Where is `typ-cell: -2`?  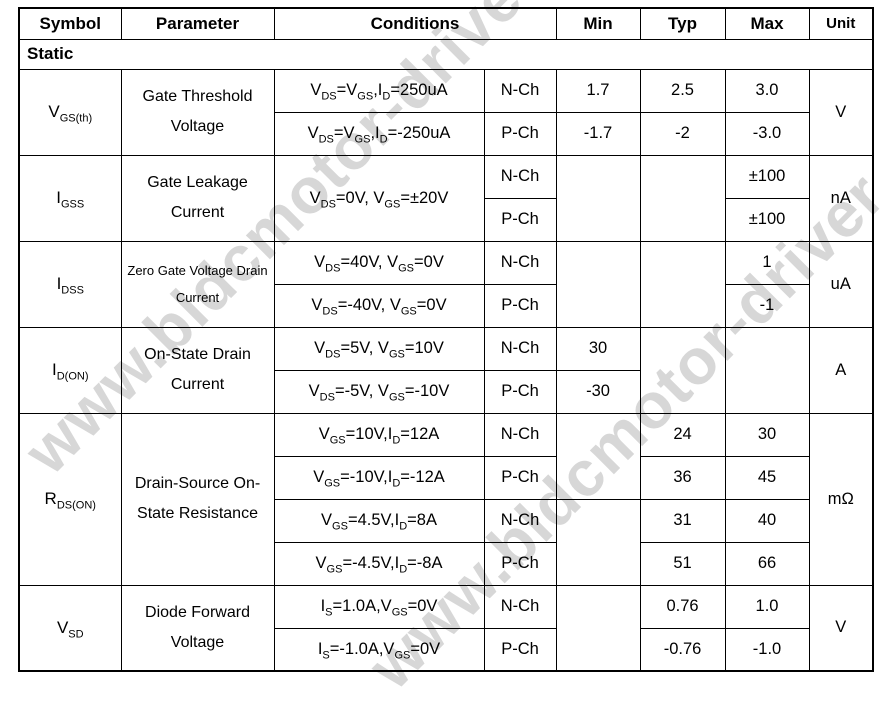
typ-cell: -2 is located at coordinates (682, 133).